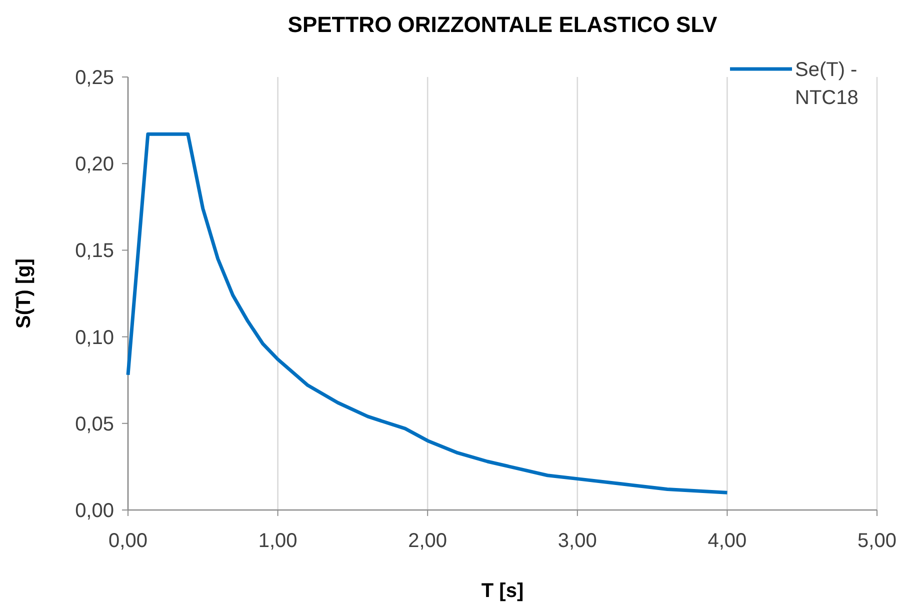 The image size is (905, 607). I want to click on x-axis-title: T [s], so click(502, 591).